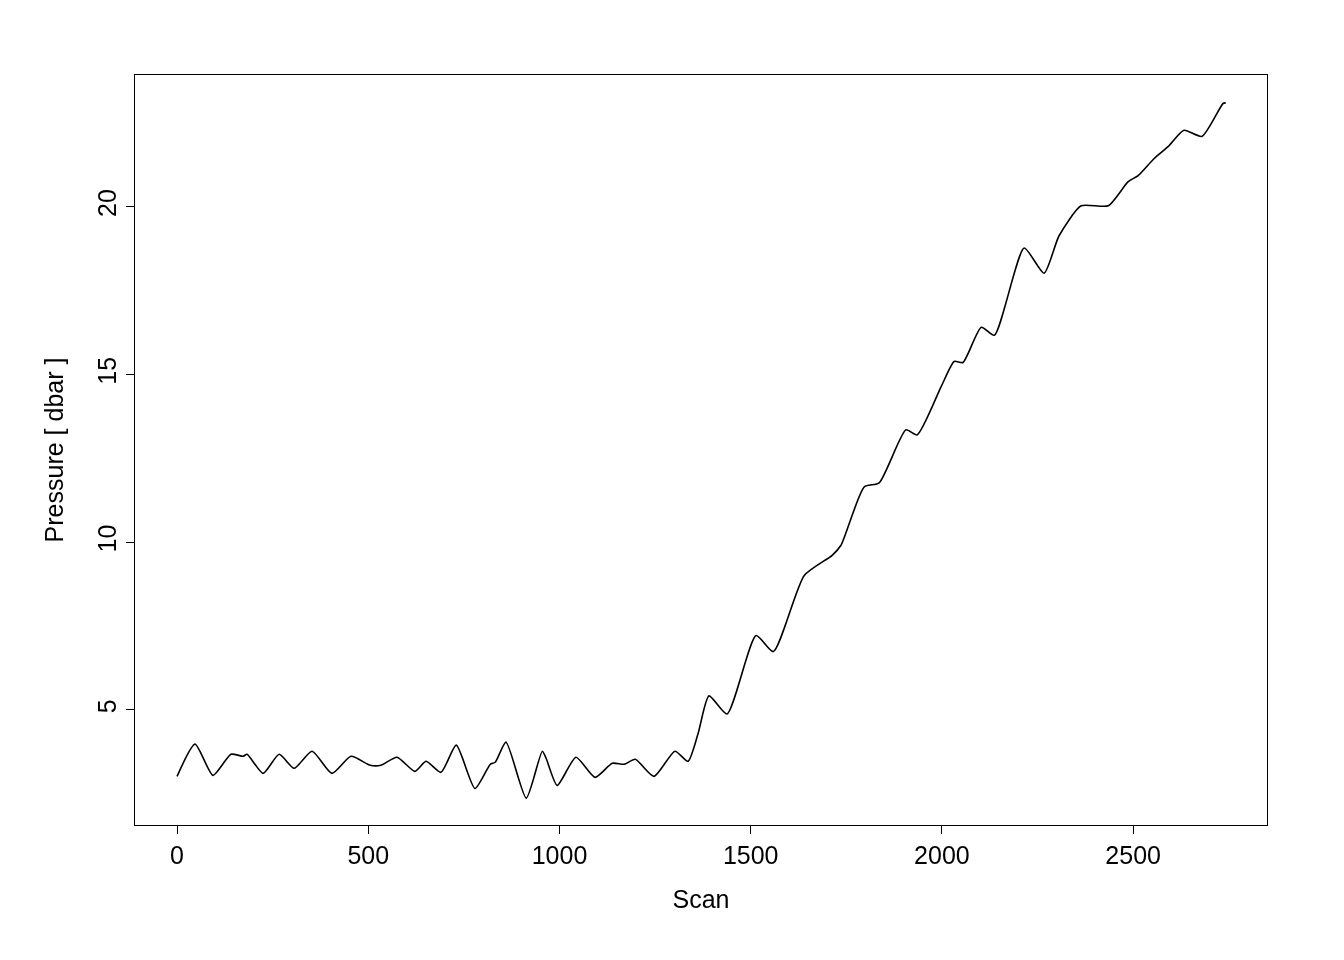 Image resolution: width=1344 pixels, height=960 pixels. I want to click on y-tick-label: 10, so click(106, 538).